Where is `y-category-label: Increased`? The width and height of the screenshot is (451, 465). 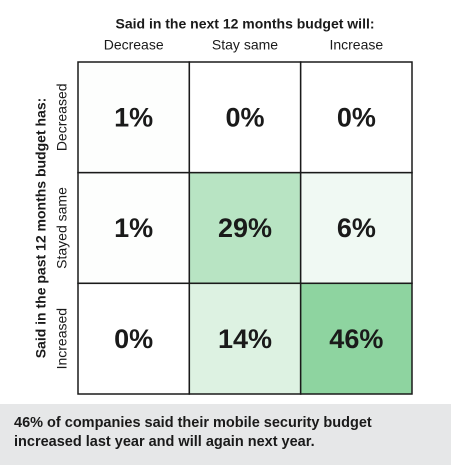
y-category-label: Increased is located at coordinates (62, 338).